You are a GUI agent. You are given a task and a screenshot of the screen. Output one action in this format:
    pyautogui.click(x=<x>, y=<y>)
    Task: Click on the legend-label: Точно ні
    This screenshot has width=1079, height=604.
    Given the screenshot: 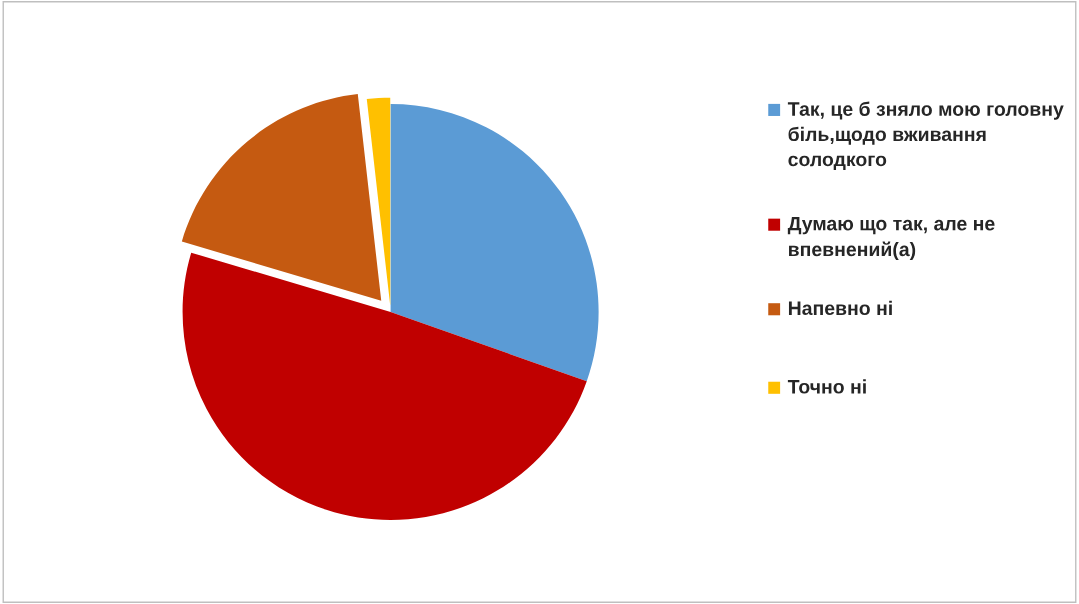 What is the action you would take?
    pyautogui.click(x=826, y=386)
    